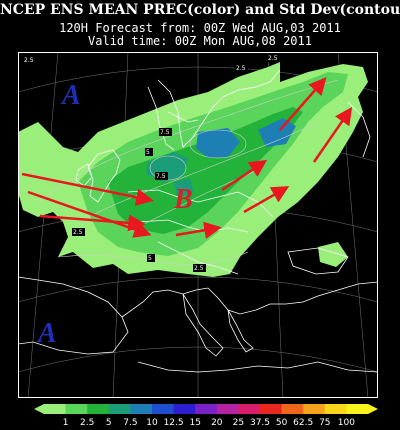  Describe the element at coordinates (333, 254) in the screenshot. I see `precip-blob-south` at that location.